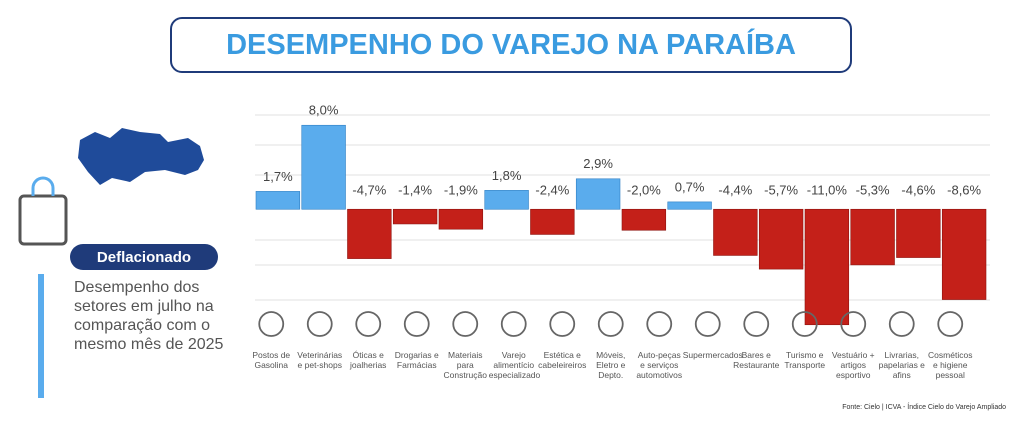 The image size is (1024, 427). I want to click on sector-label: Livrarias, papelarias e afins, so click(901, 365).